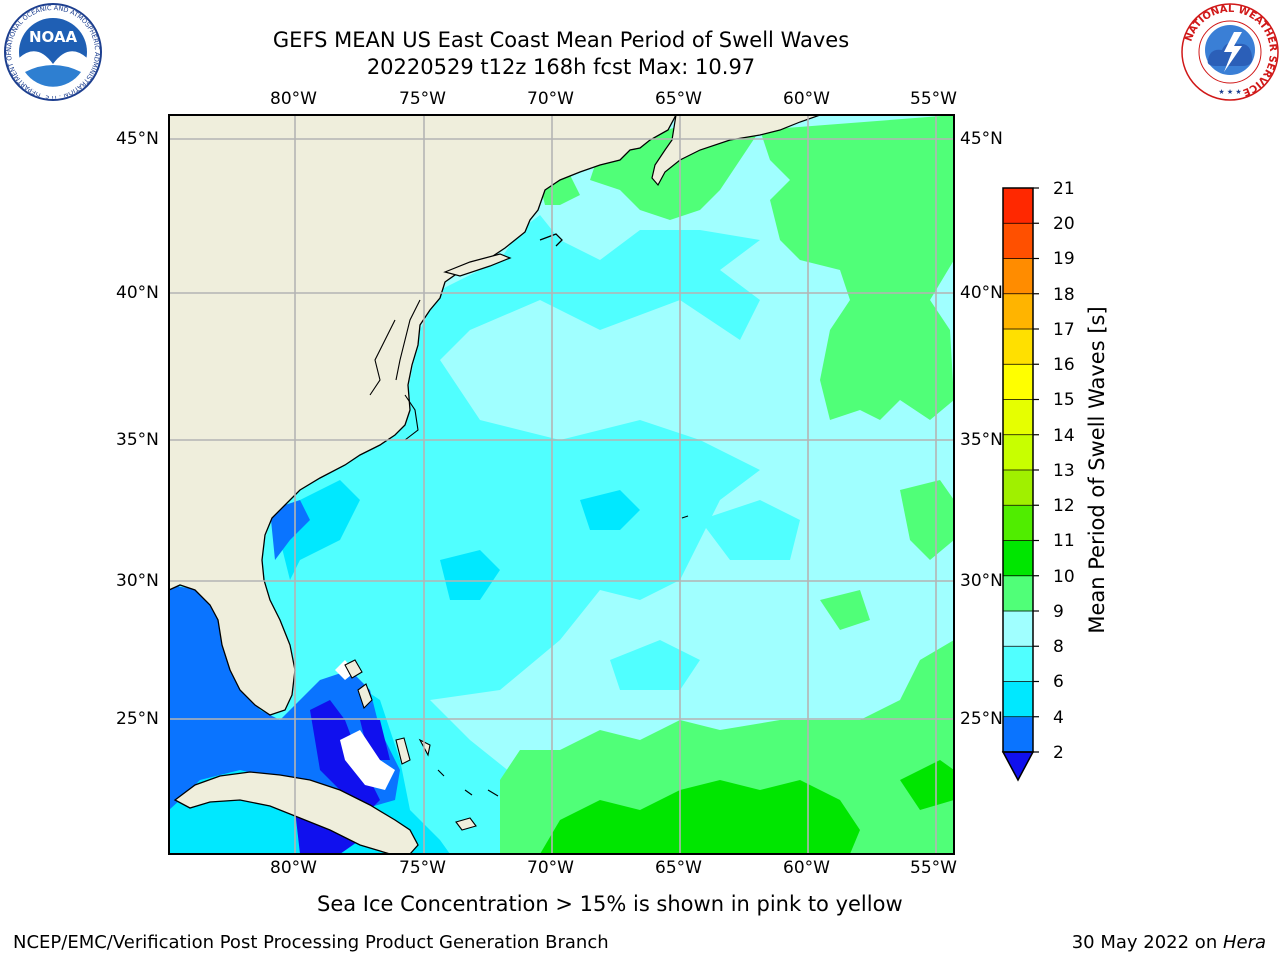 The height and width of the screenshot is (960, 1280). What do you see at coordinates (933, 868) in the screenshot?
I see `lon-label-bottom-55w: 55°W` at bounding box center [933, 868].